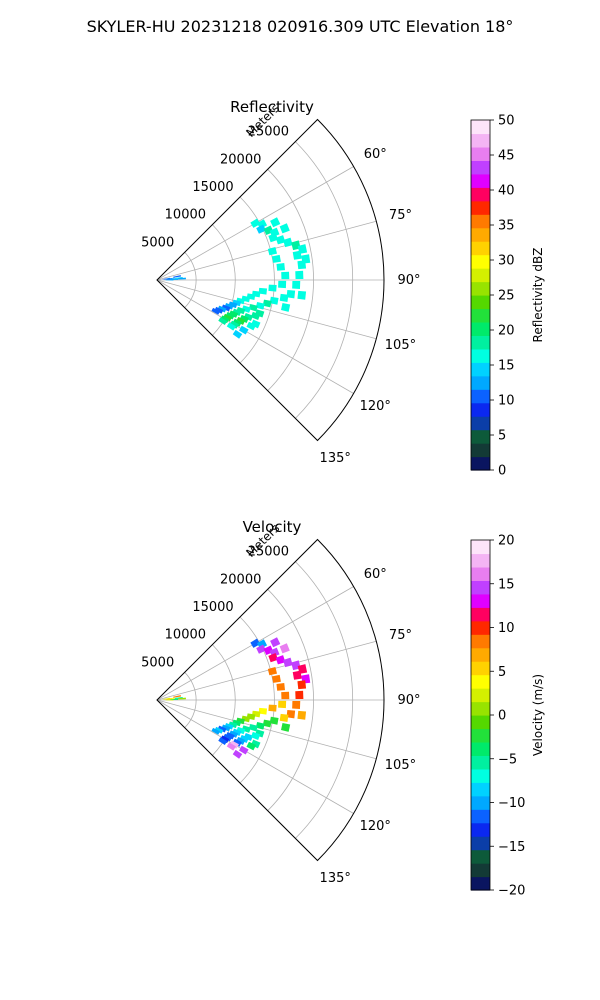  Describe the element at coordinates (335, 458) in the screenshot. I see `reflectivity-angle-tick-label: 135°` at that location.